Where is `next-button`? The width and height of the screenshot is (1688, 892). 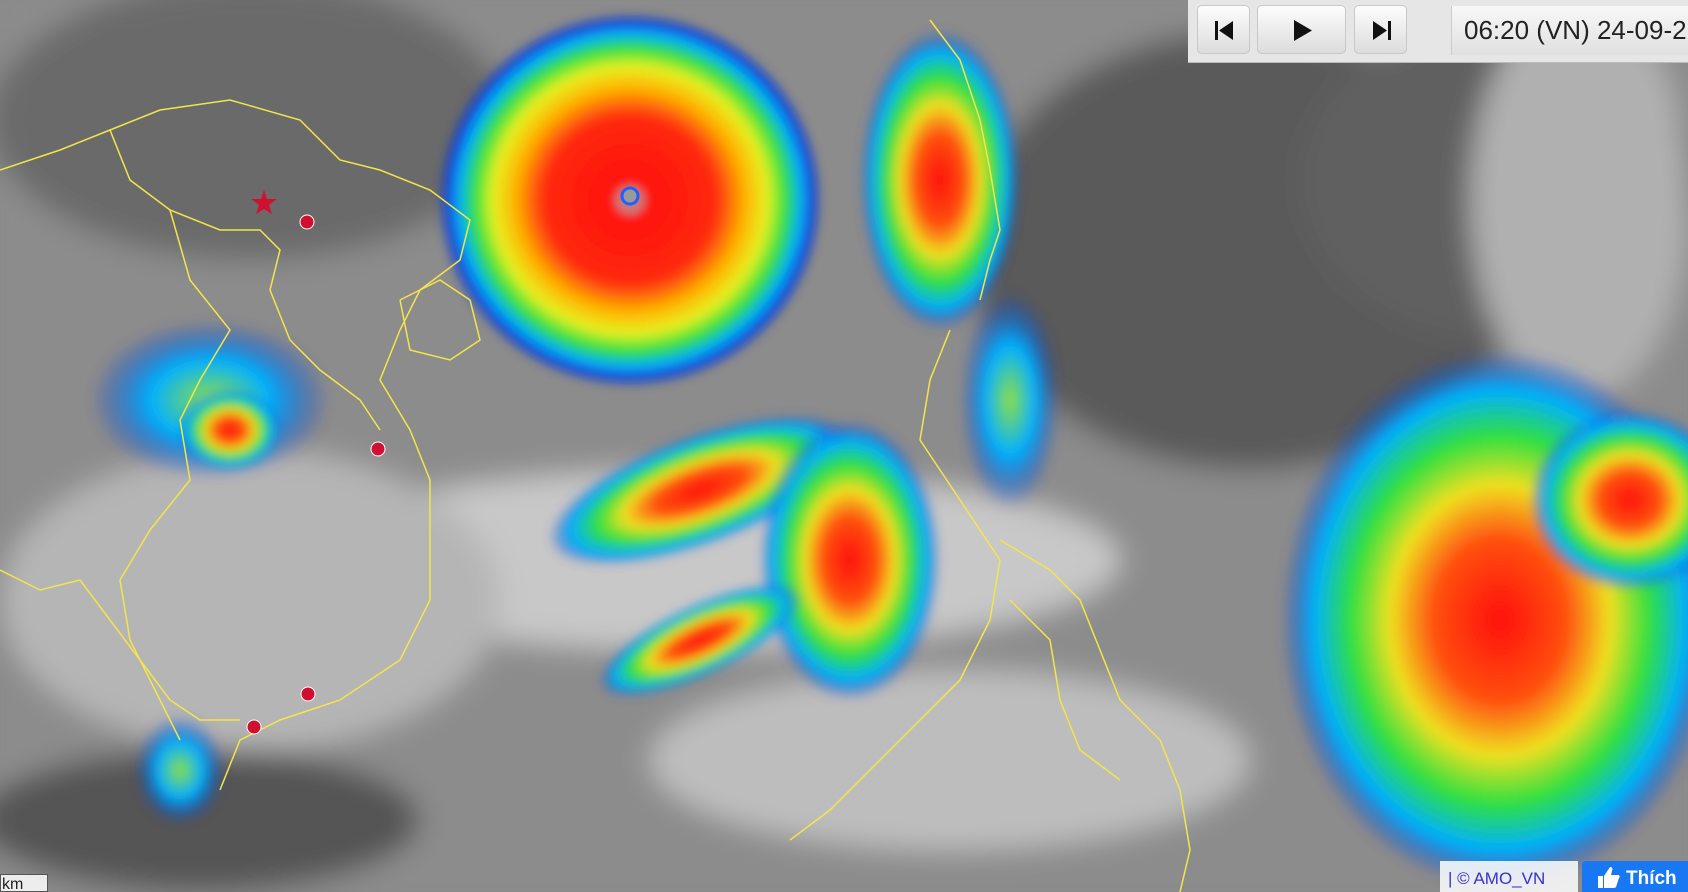 next-button is located at coordinates (1380, 29).